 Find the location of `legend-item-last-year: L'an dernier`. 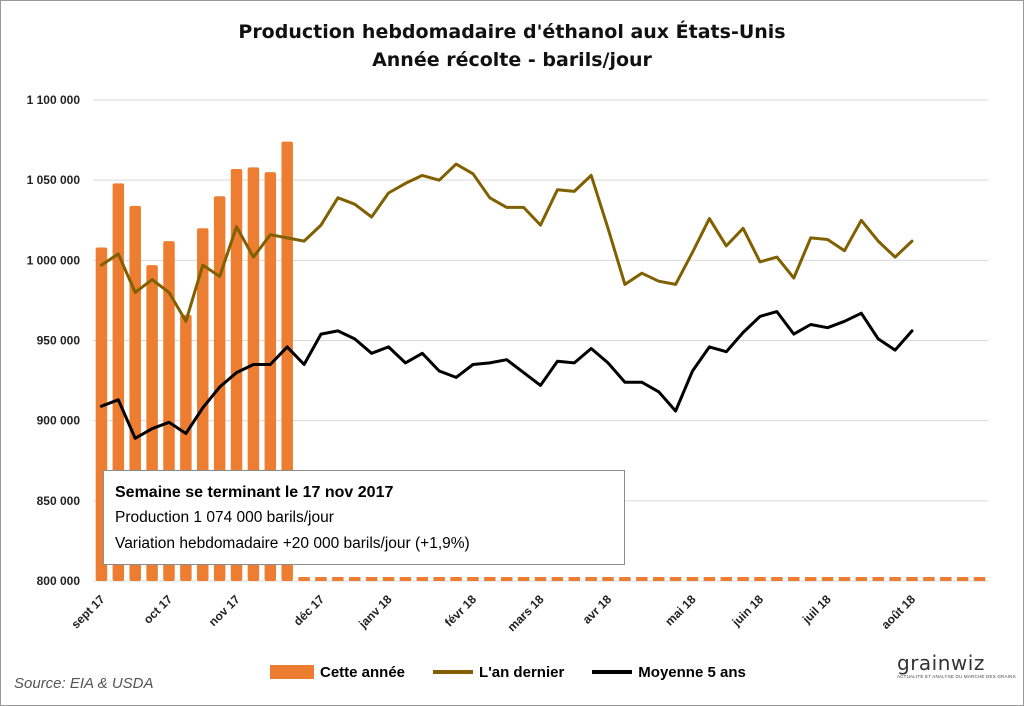

legend-item-last-year: L'an dernier is located at coordinates (498, 672).